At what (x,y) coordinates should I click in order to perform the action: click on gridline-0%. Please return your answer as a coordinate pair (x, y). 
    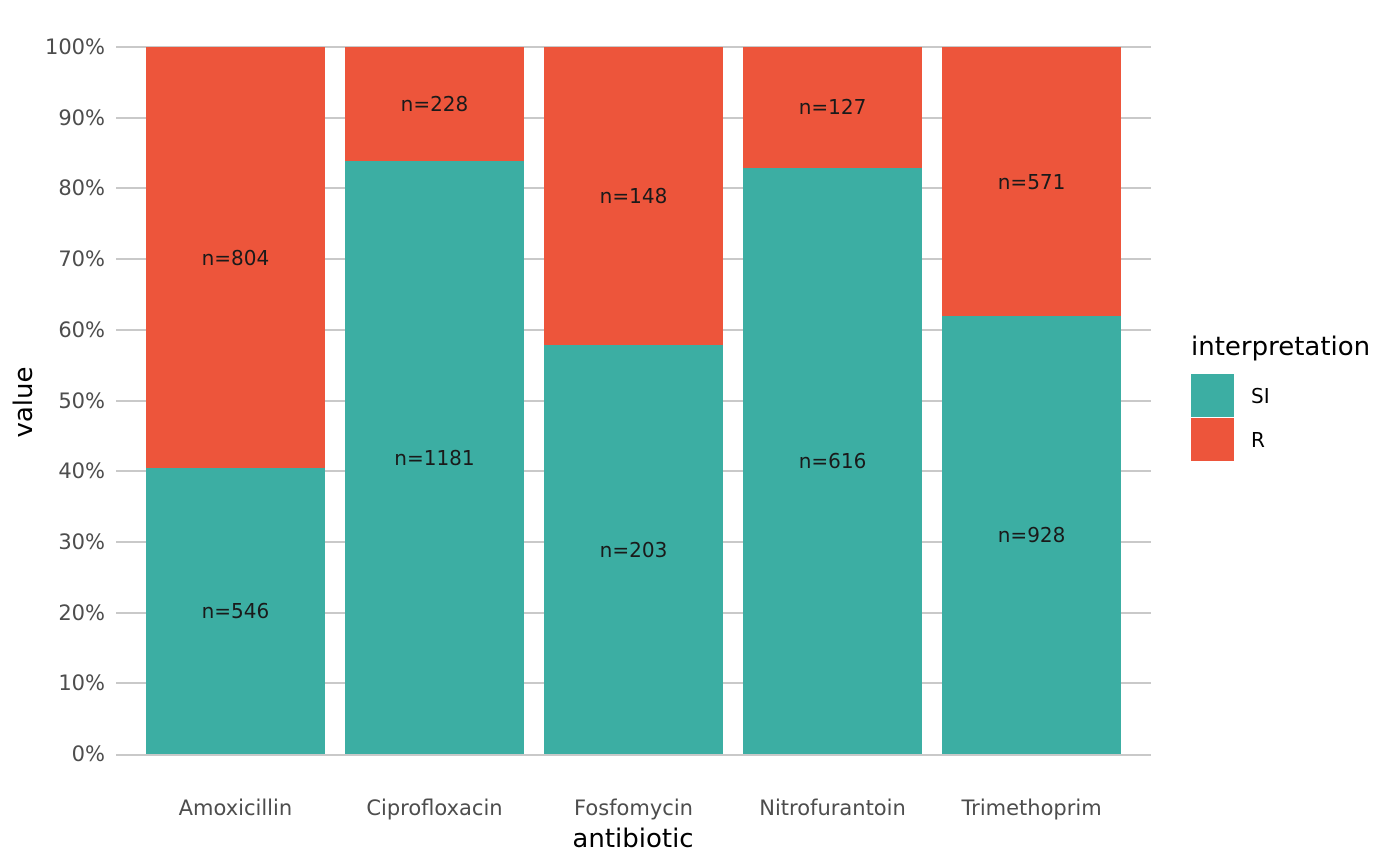
    Looking at the image, I should click on (633, 755).